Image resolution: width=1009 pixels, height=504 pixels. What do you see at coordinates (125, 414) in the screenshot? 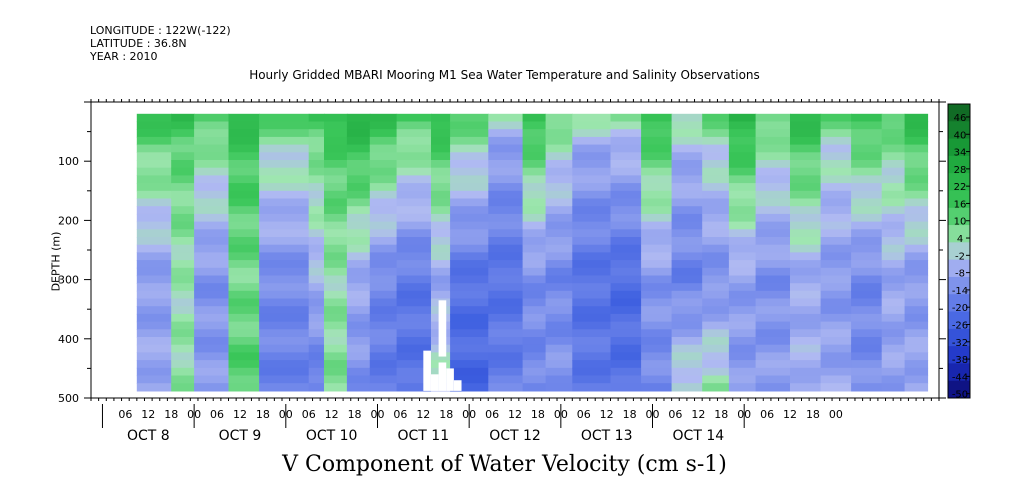
I see `x-tick-label: 06` at bounding box center [125, 414].